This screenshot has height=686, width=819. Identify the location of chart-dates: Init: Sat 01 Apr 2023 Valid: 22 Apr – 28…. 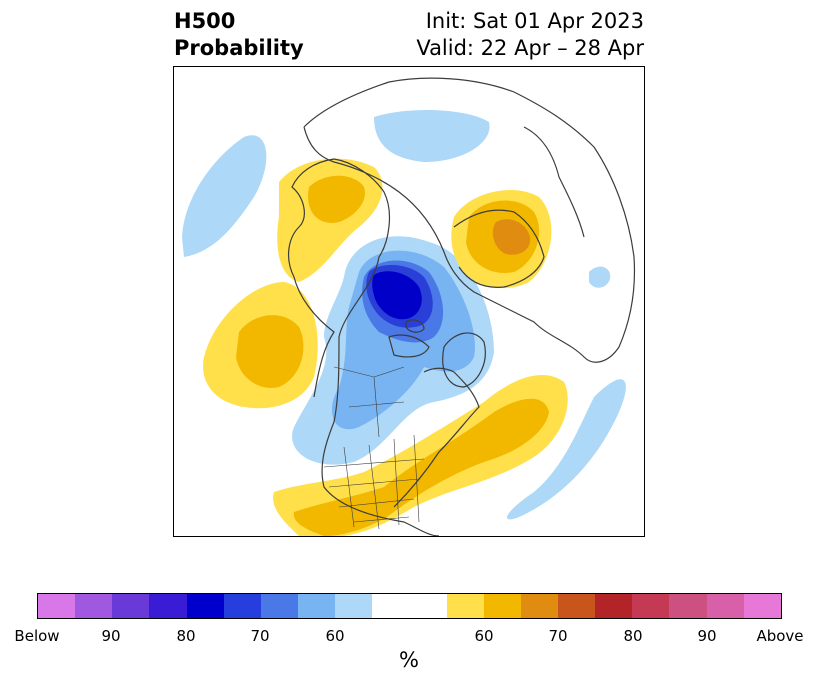
(530, 35).